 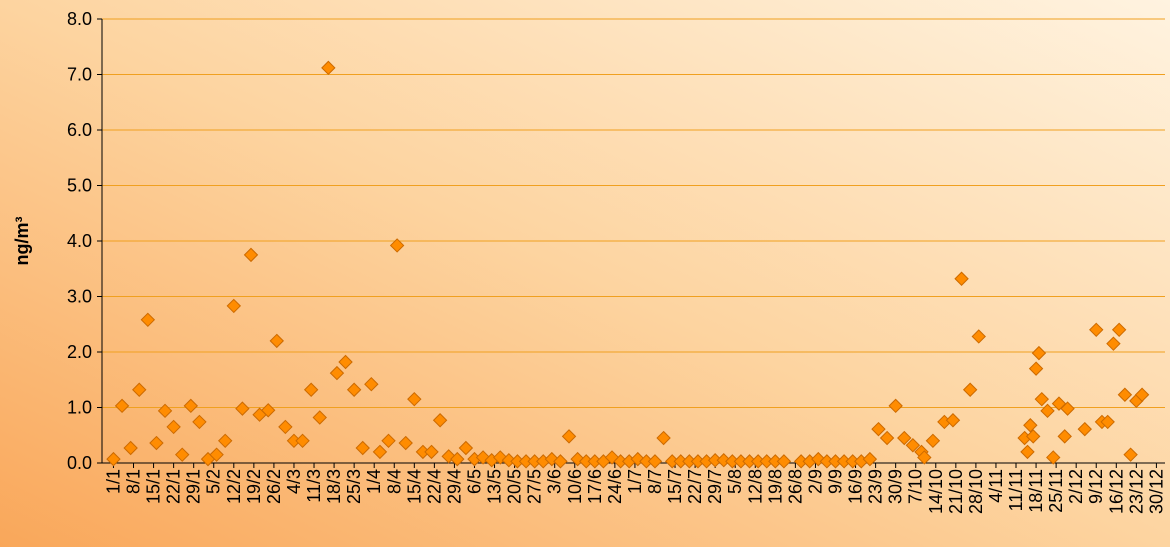 What do you see at coordinates (79, 352) in the screenshot?
I see `y-tick-label: 2.0` at bounding box center [79, 352].